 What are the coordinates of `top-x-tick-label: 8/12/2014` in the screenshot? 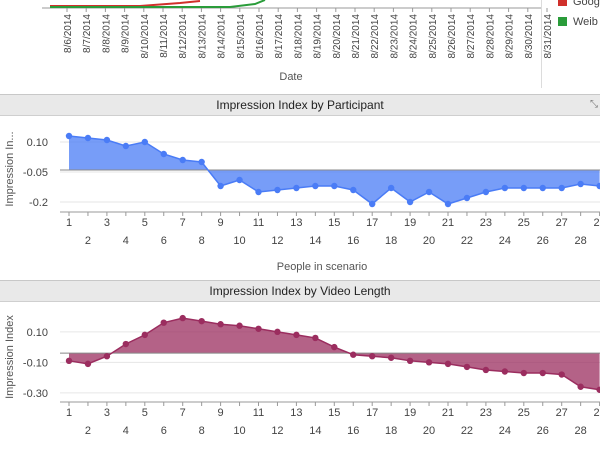 It's located at (183, 36).